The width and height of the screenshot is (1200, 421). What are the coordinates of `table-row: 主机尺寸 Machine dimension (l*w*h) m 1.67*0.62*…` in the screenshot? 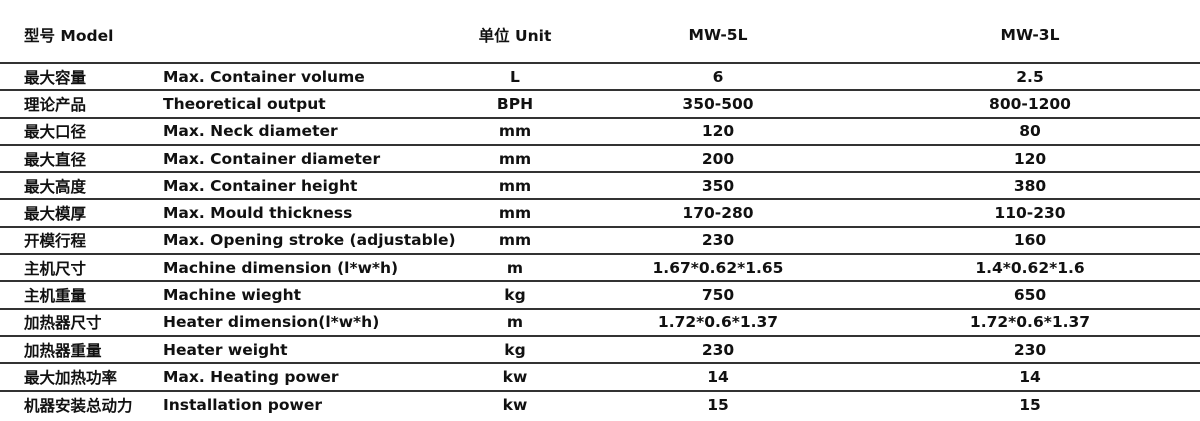 It's located at (600, 269).